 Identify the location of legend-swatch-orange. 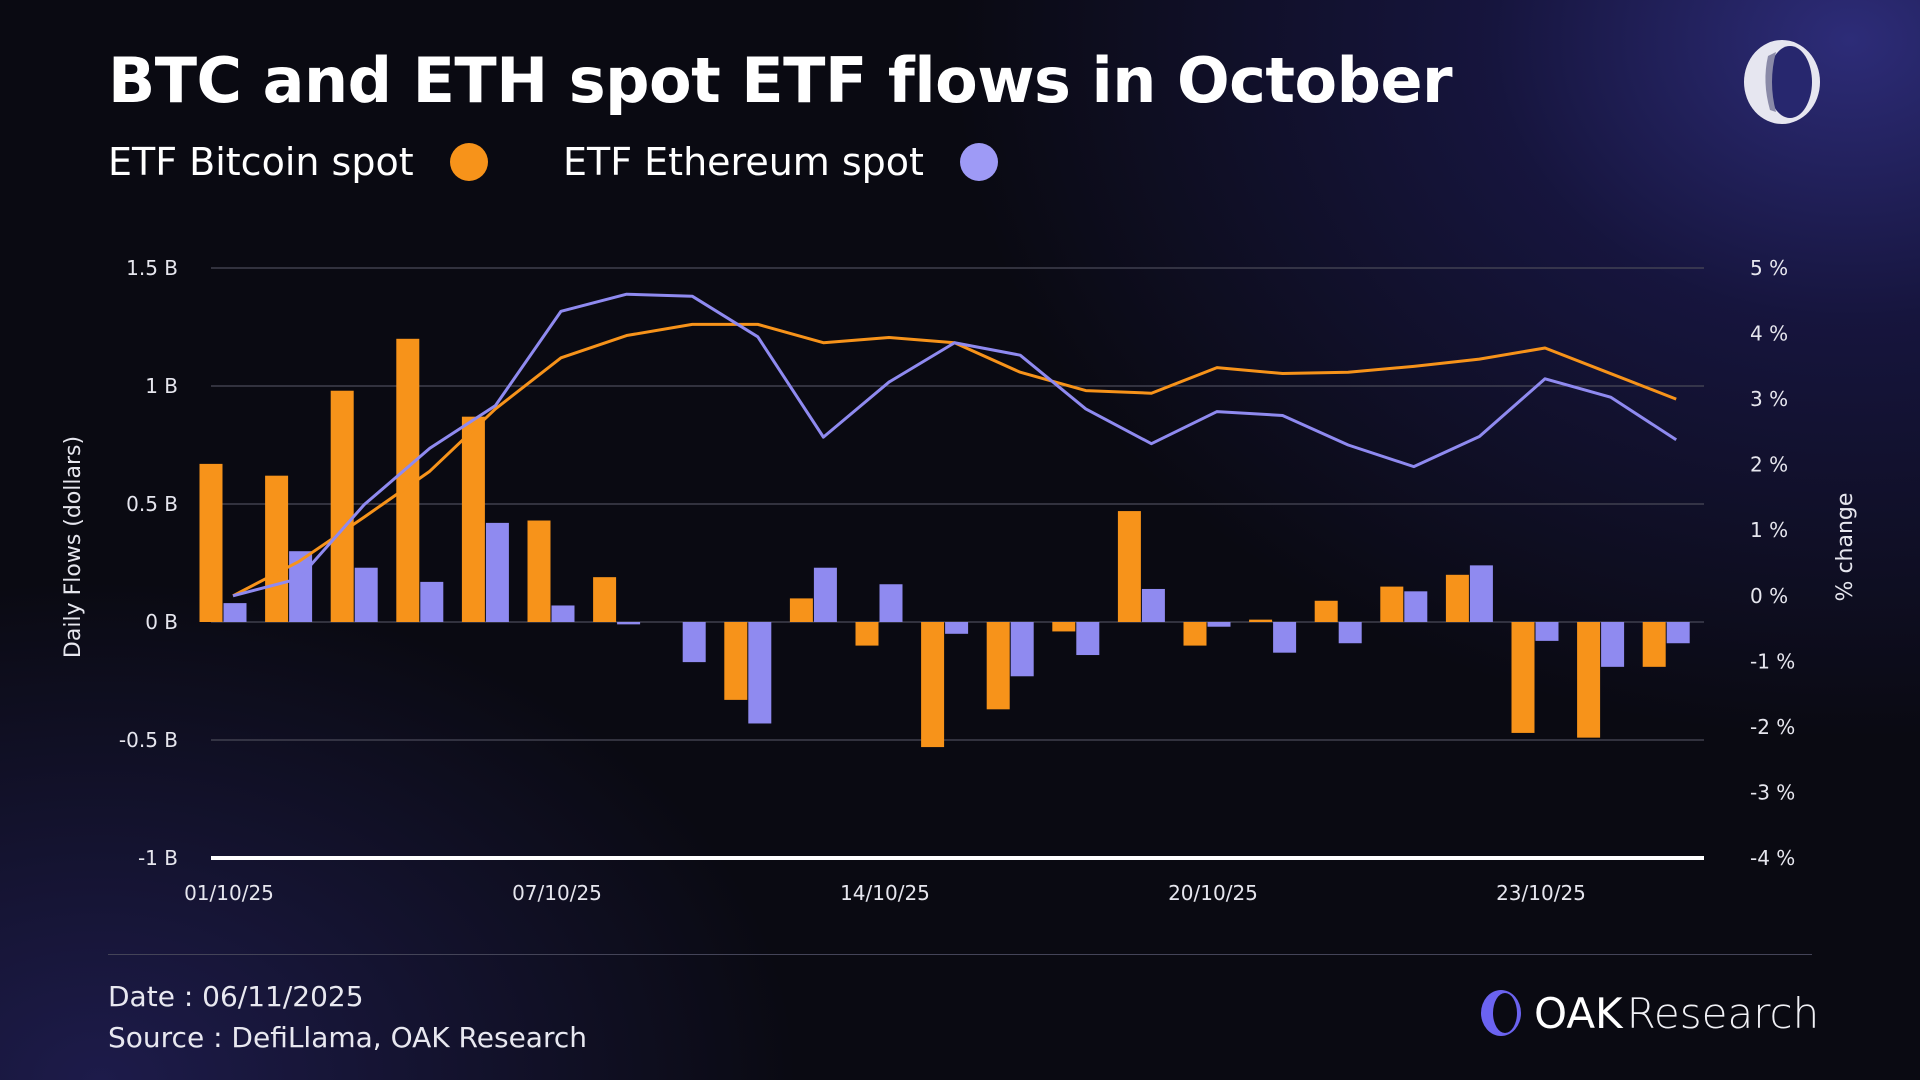
(468, 162).